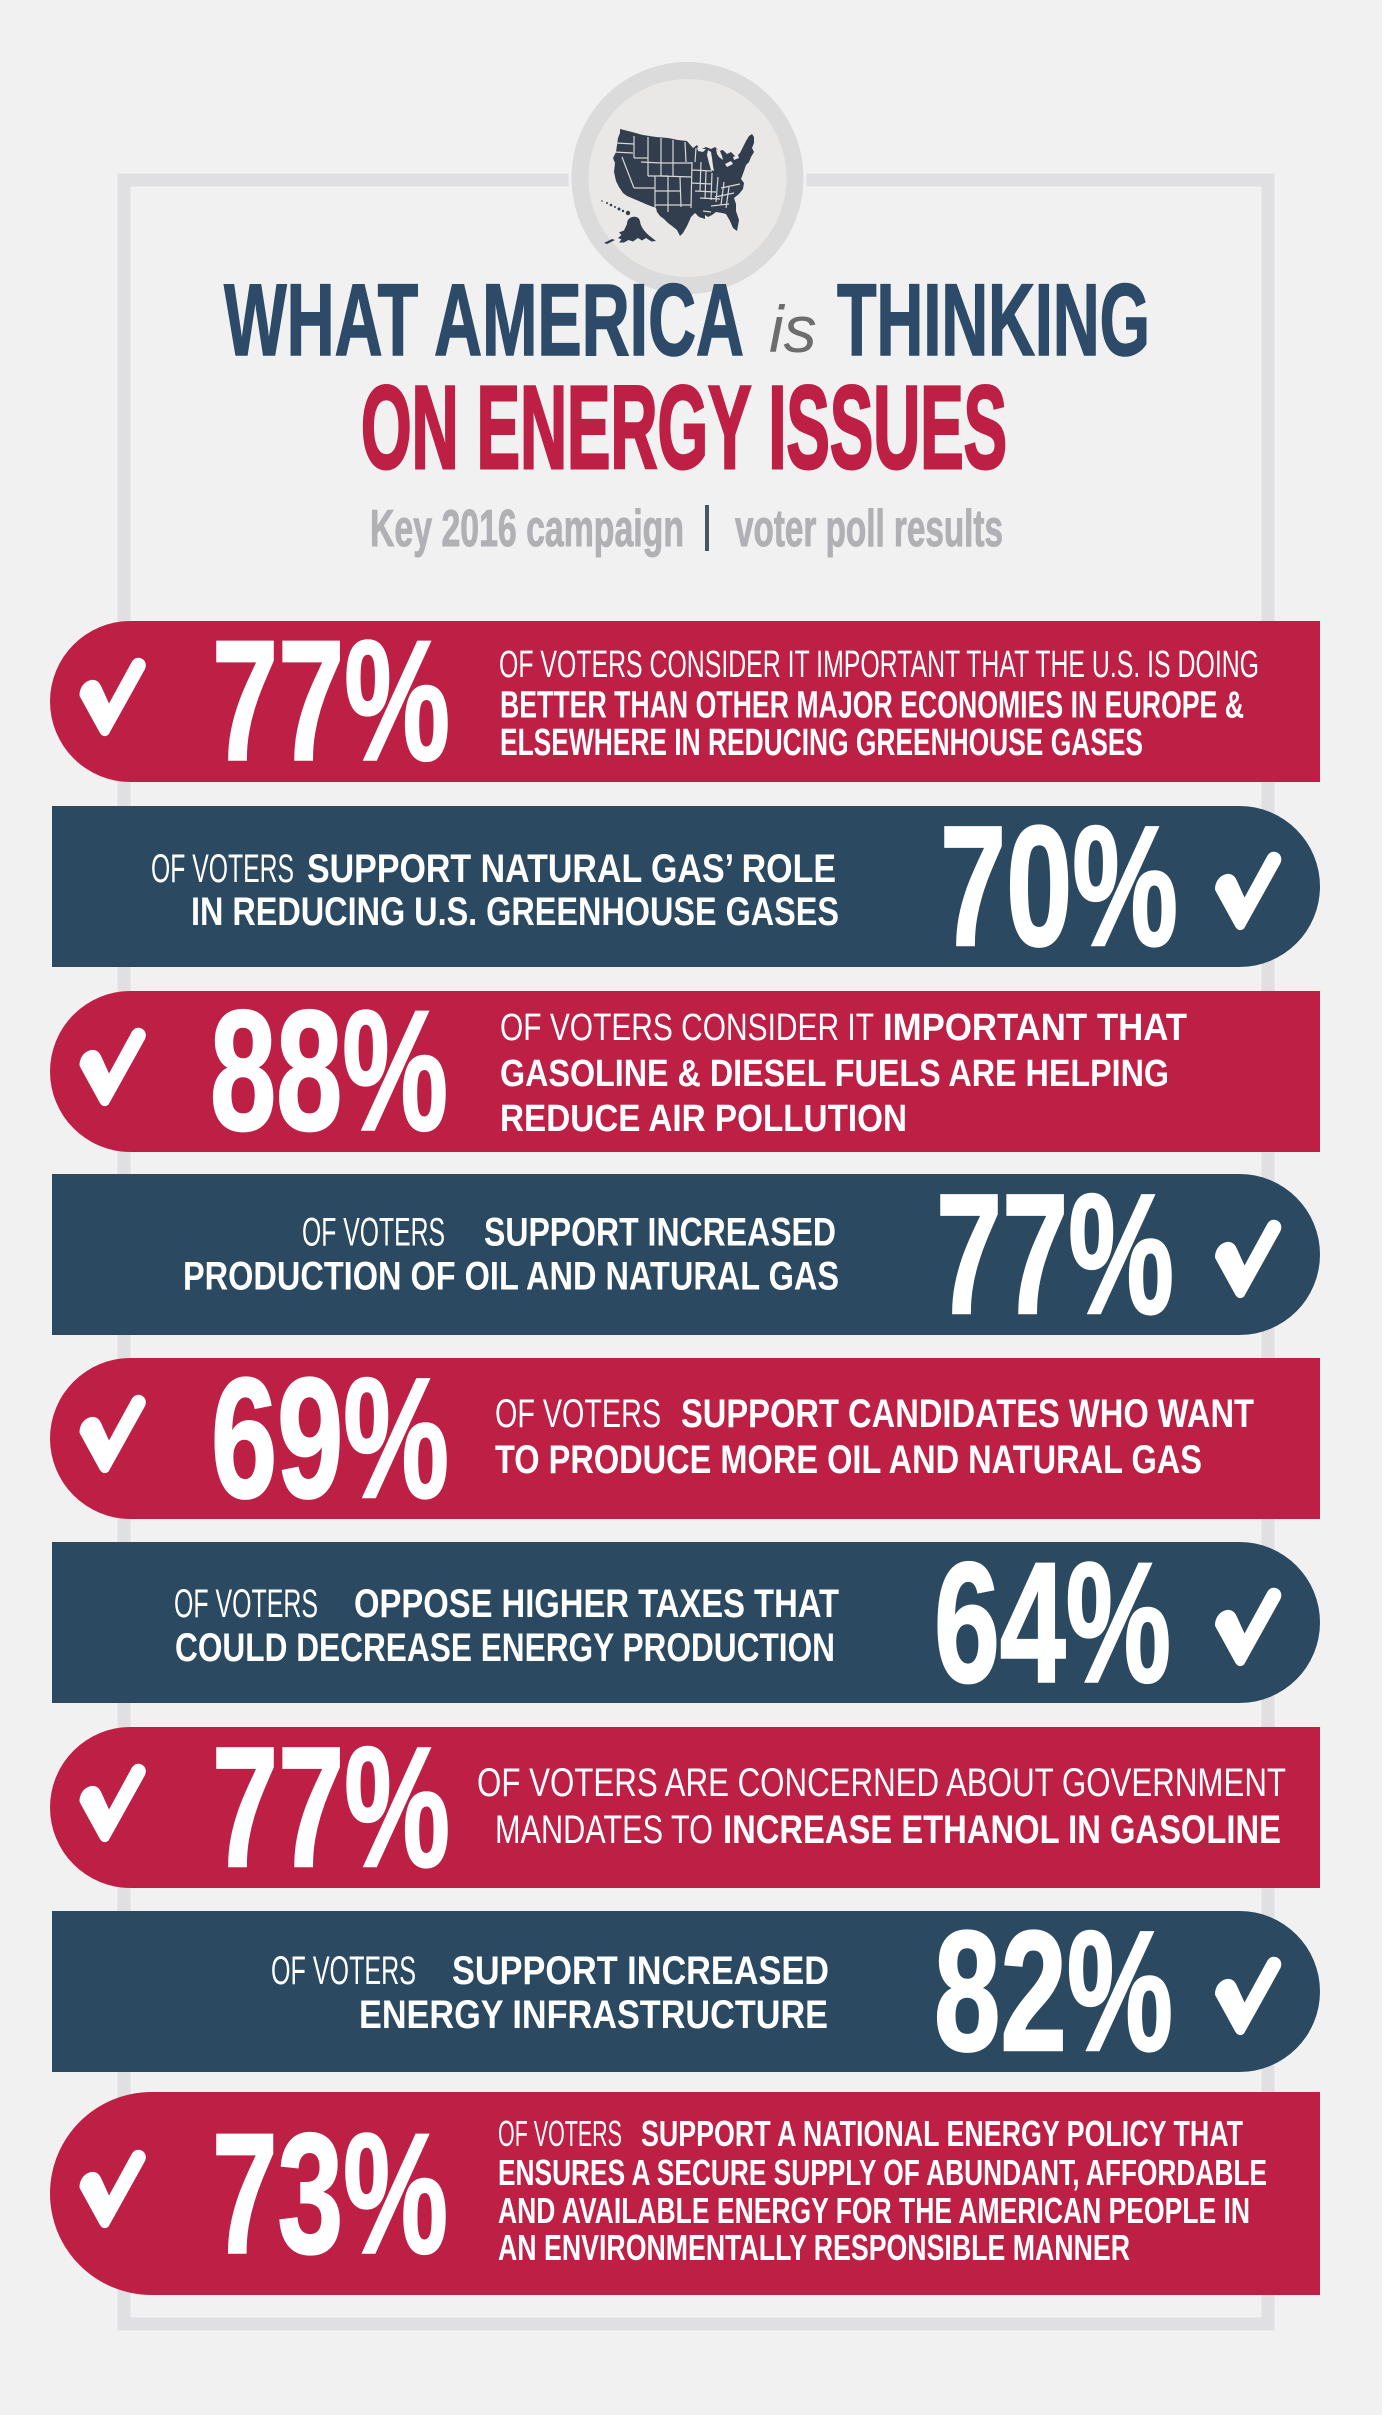  Describe the element at coordinates (1002, 1830) in the screenshot. I see `svg-text: INCREASE ETHANOL IN GASOLINE` at that location.